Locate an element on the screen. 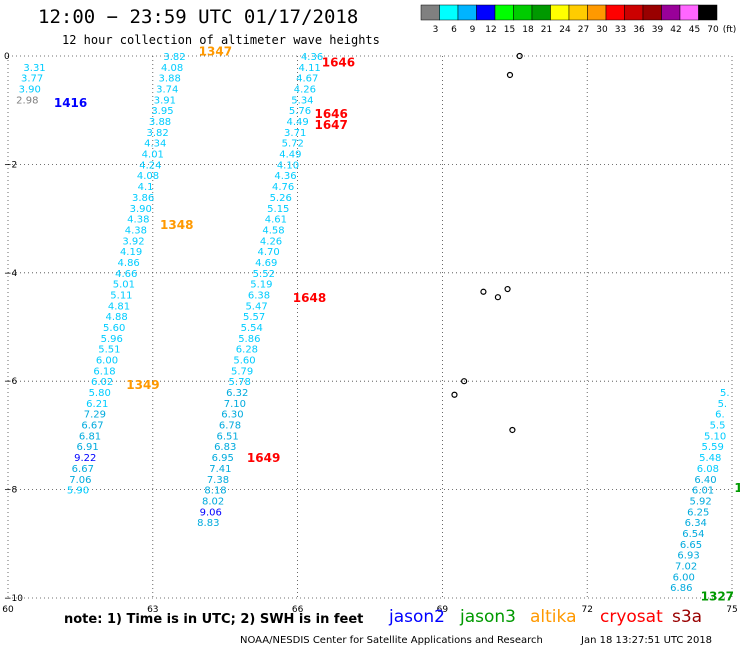 The height and width of the screenshot is (650, 740). wave-height-point: 4.70 is located at coordinates (269, 252).